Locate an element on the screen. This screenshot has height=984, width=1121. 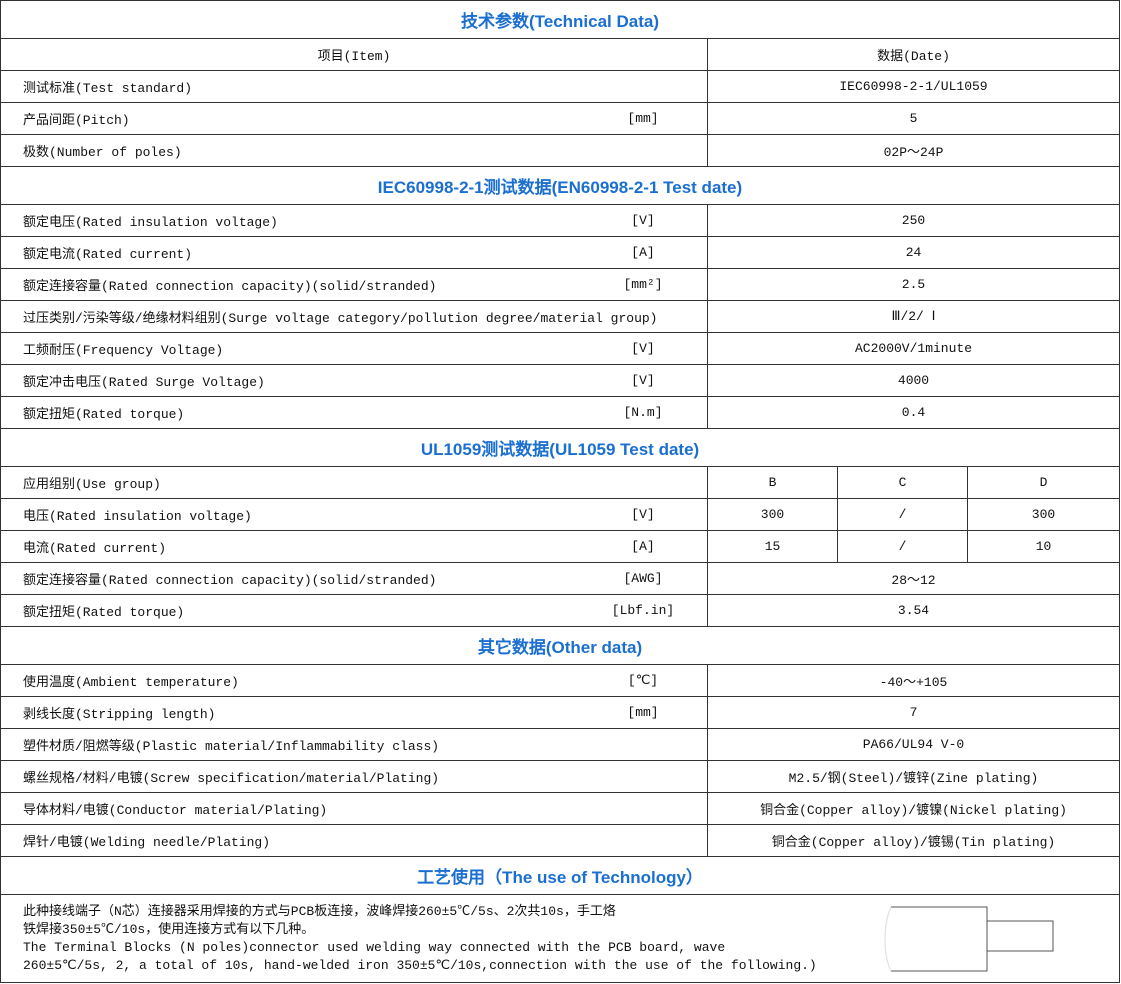
row-value: 7 is located at coordinates (913, 712).